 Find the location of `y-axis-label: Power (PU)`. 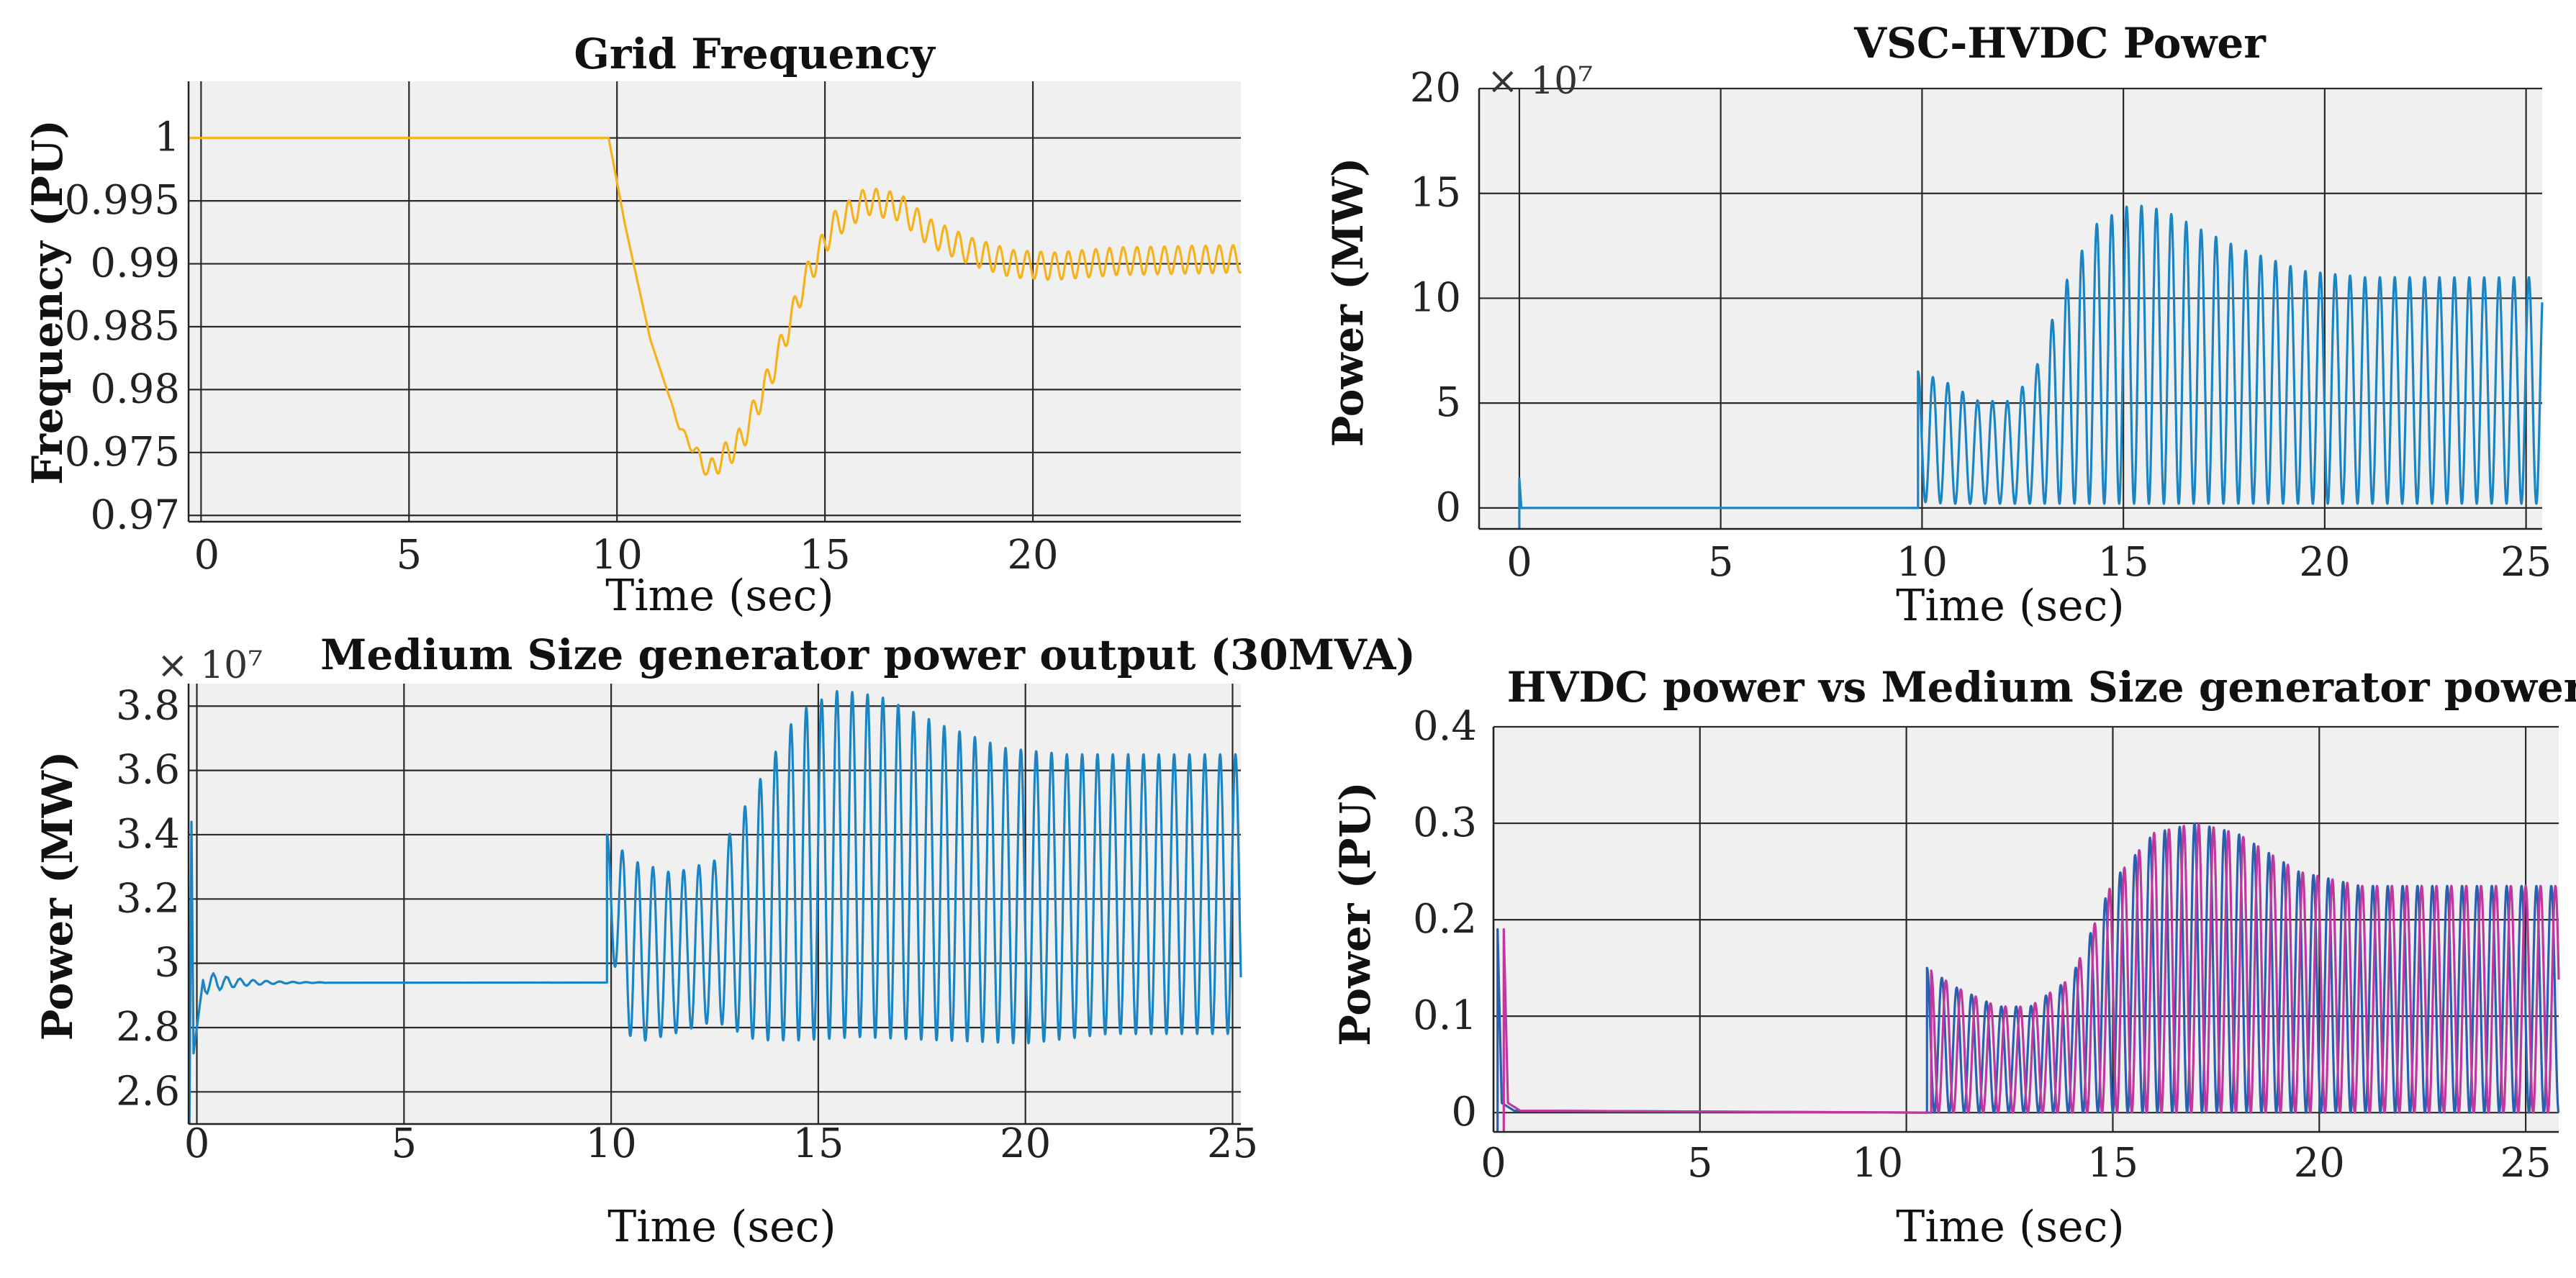

y-axis-label: Power (PU) is located at coordinates (1355, 914).